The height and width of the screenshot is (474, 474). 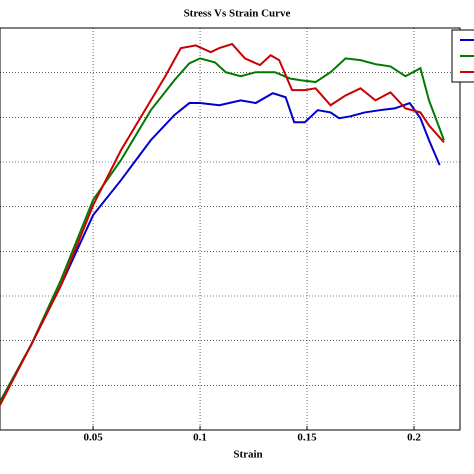 I want to click on x-tick-label: 0.1, so click(x=200, y=438).